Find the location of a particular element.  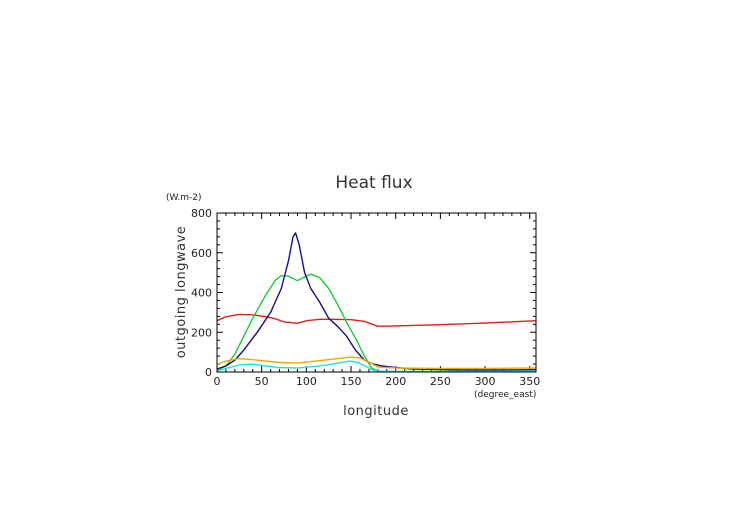

x-unit-label: (degree_east) is located at coordinates (505, 395).